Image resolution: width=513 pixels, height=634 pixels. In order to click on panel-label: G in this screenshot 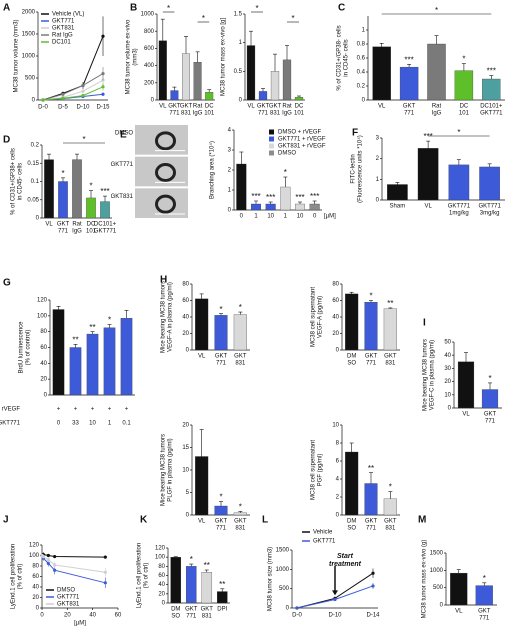, I will do `click(7, 283)`.